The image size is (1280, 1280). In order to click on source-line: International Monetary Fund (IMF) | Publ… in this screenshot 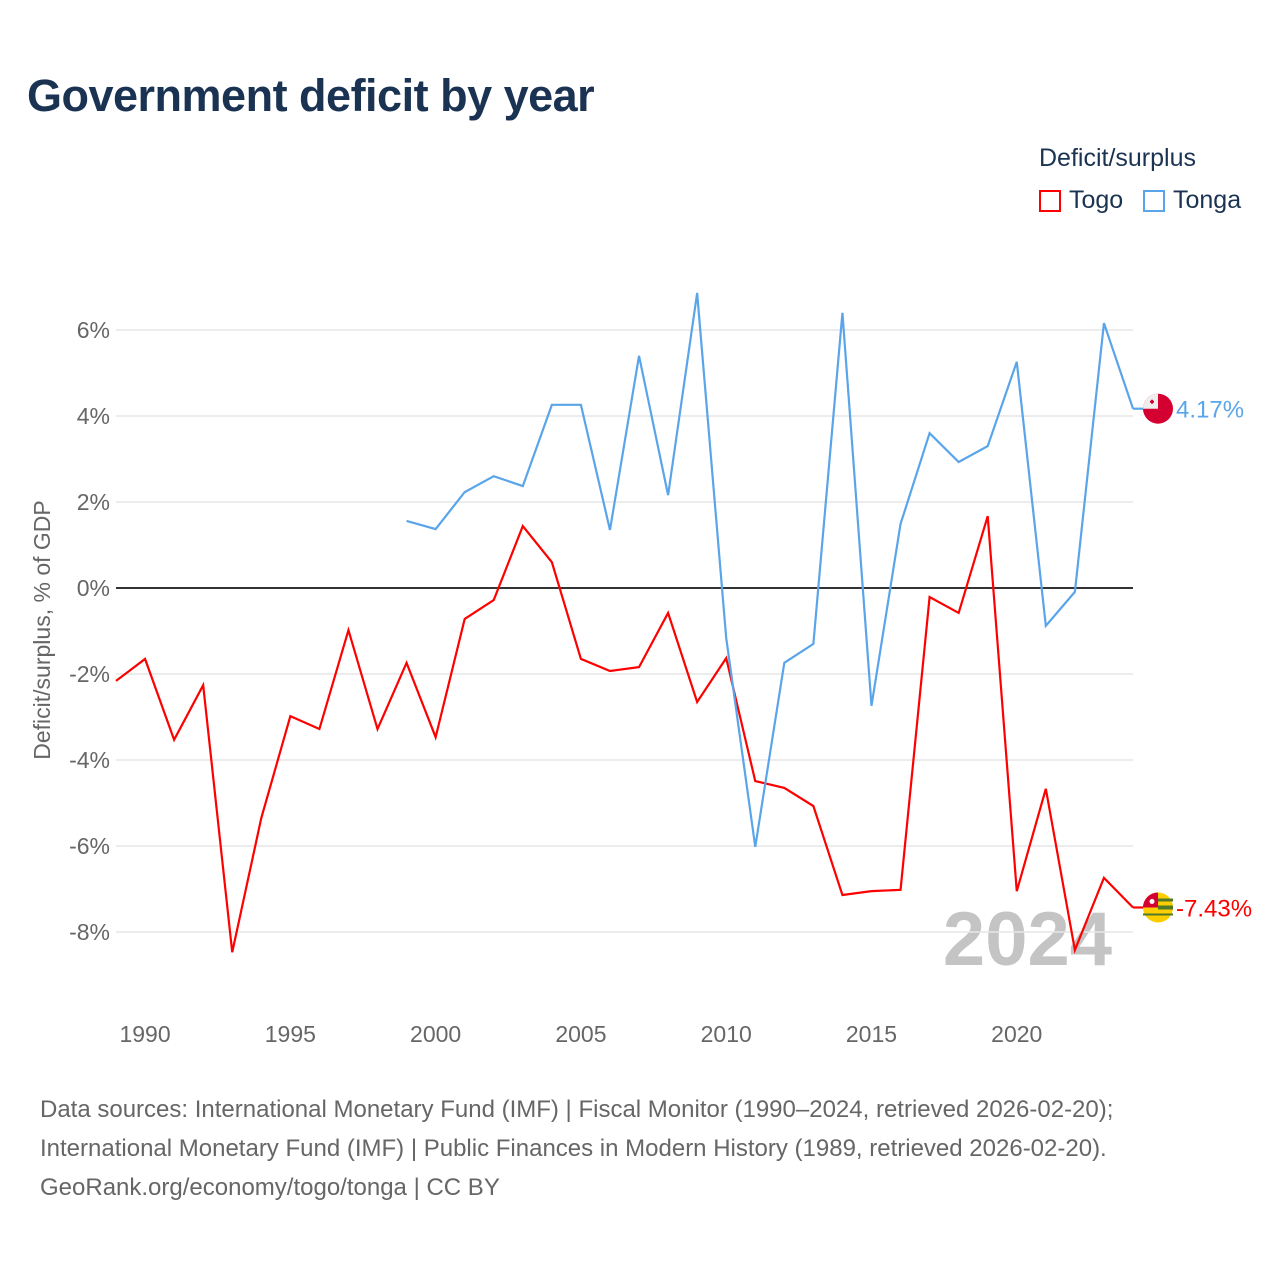, I will do `click(573, 1148)`.